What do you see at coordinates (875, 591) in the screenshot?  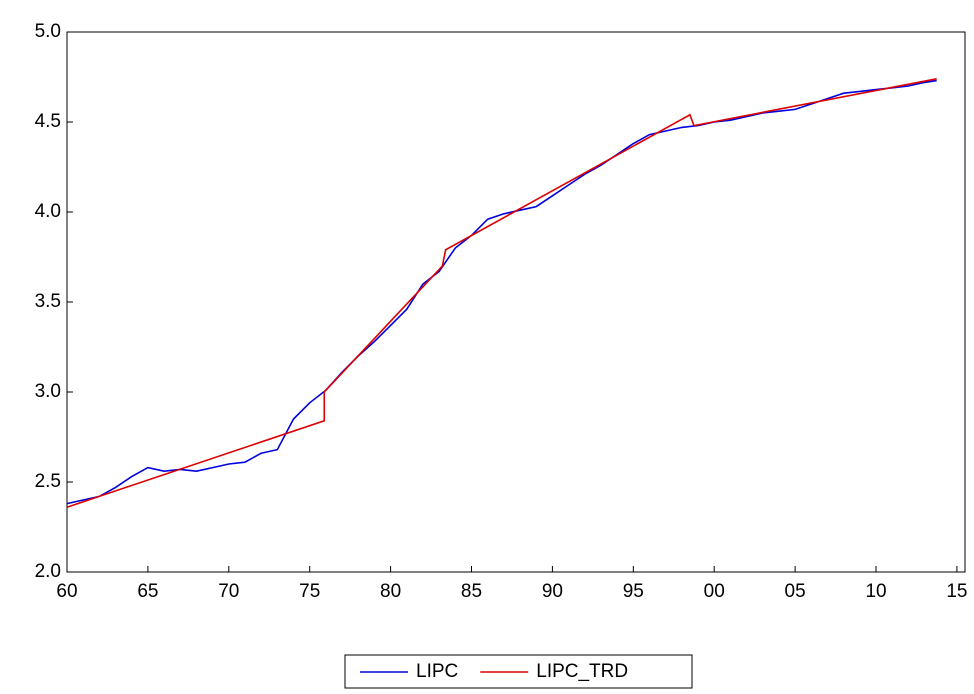 I see `x-tick-label: 10` at bounding box center [875, 591].